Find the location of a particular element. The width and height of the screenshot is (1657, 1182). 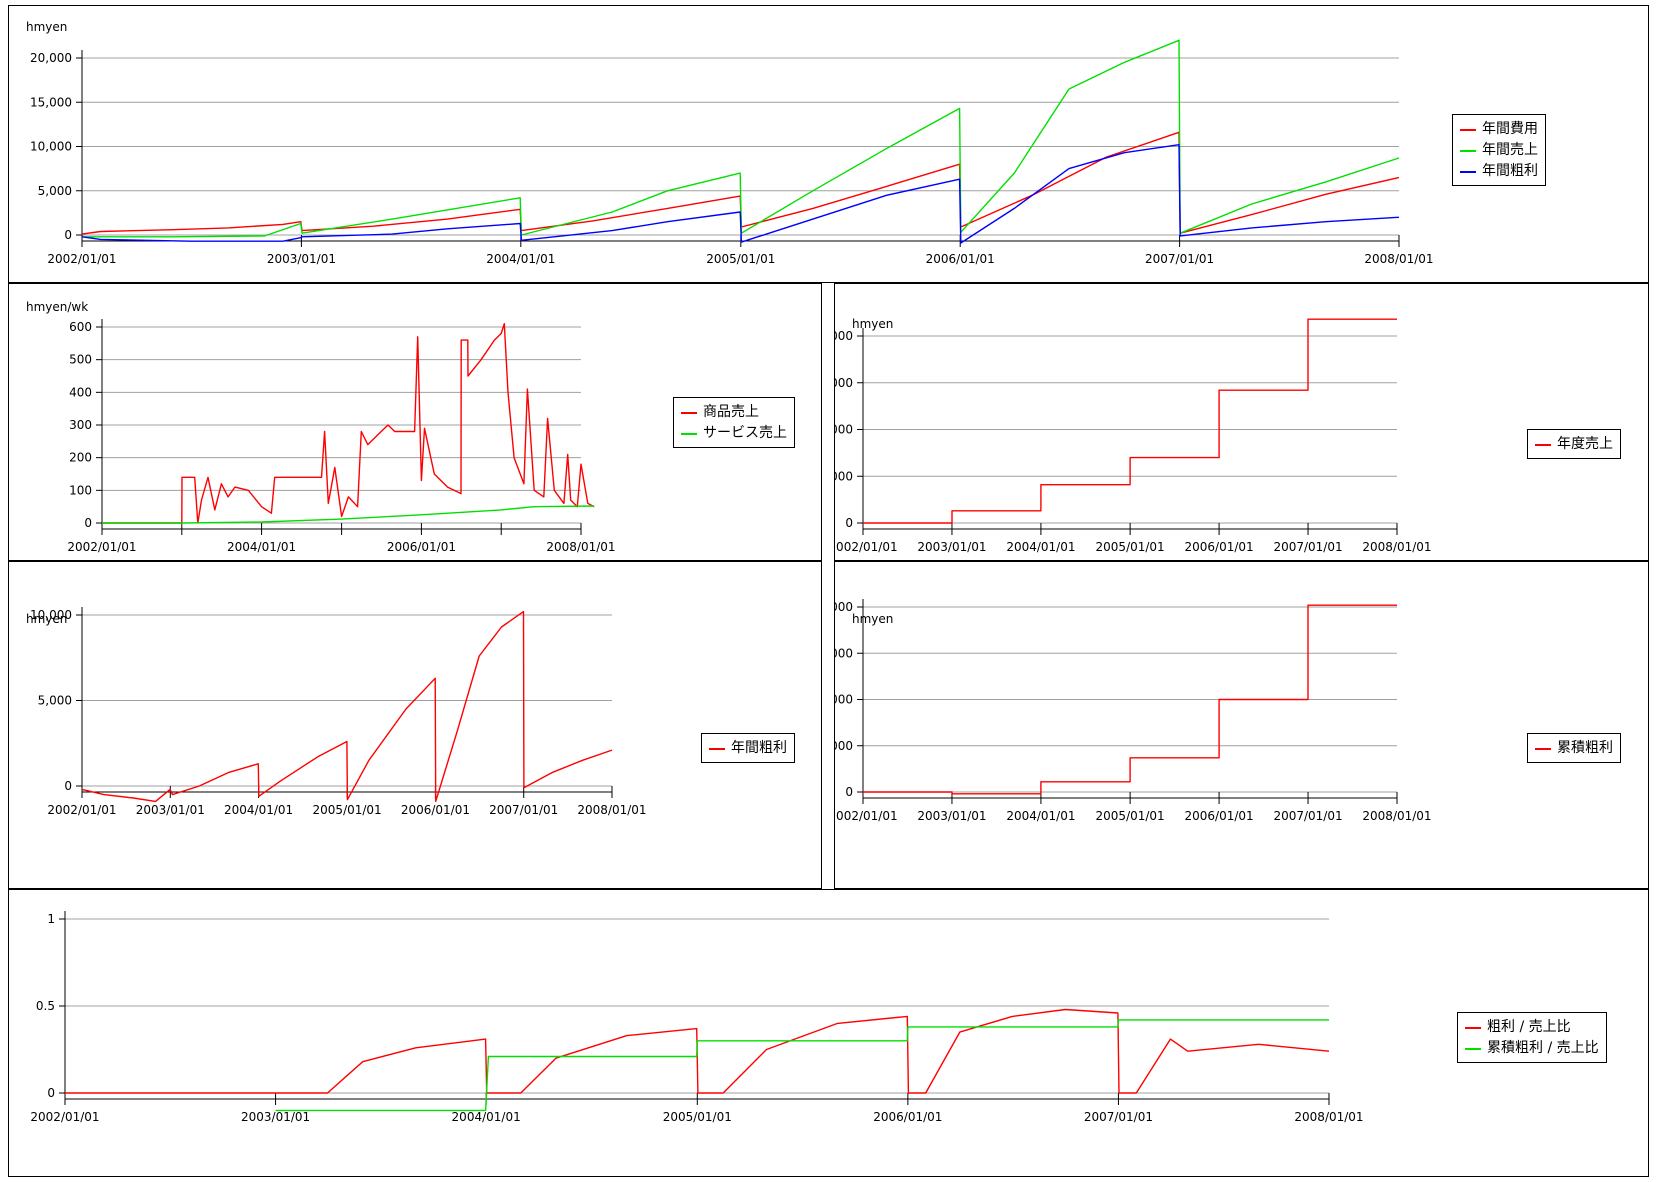

y-tick-label: 500 is located at coordinates (80, 360).